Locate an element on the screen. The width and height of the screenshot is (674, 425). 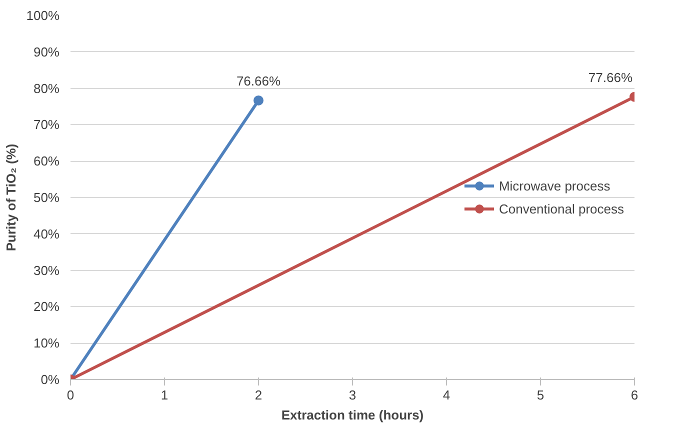
data-label: 76.66% is located at coordinates (258, 80).